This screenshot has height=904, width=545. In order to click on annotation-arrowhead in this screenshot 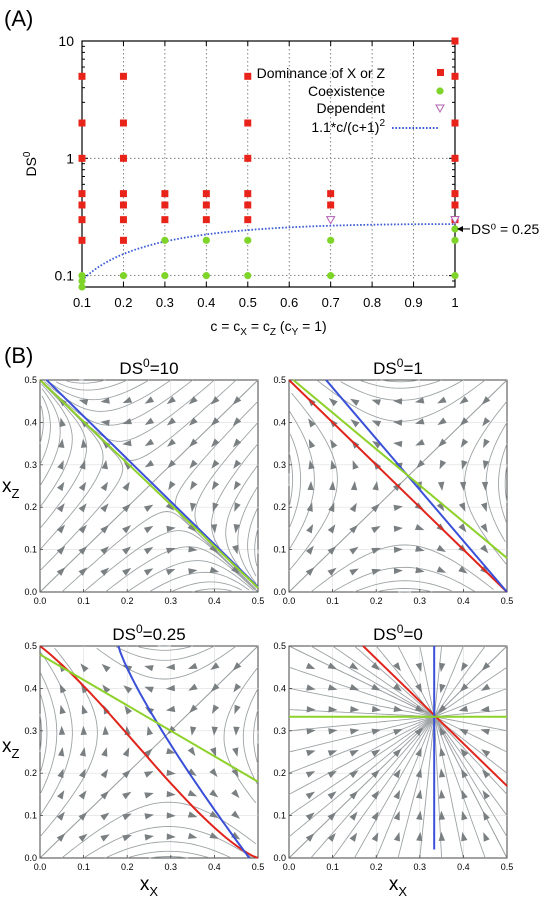, I will do `click(460, 228)`.